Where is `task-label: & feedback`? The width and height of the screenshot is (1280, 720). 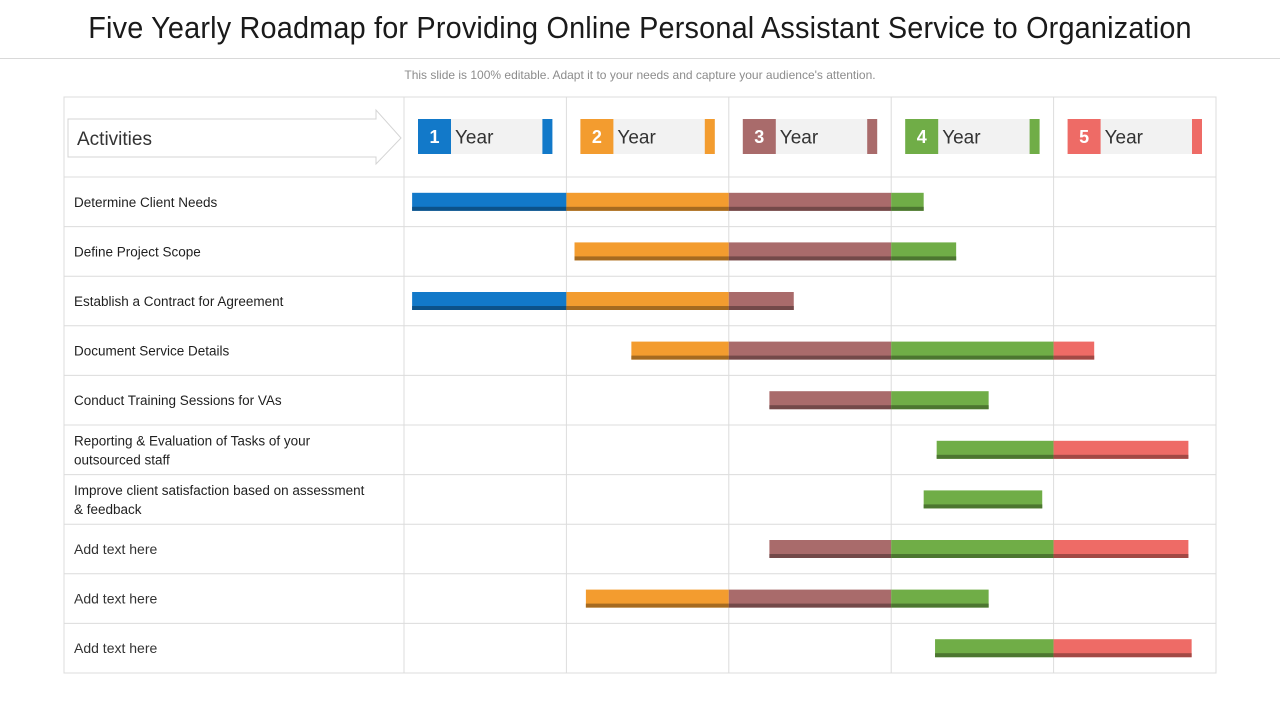
task-label: & feedback is located at coordinates (108, 509).